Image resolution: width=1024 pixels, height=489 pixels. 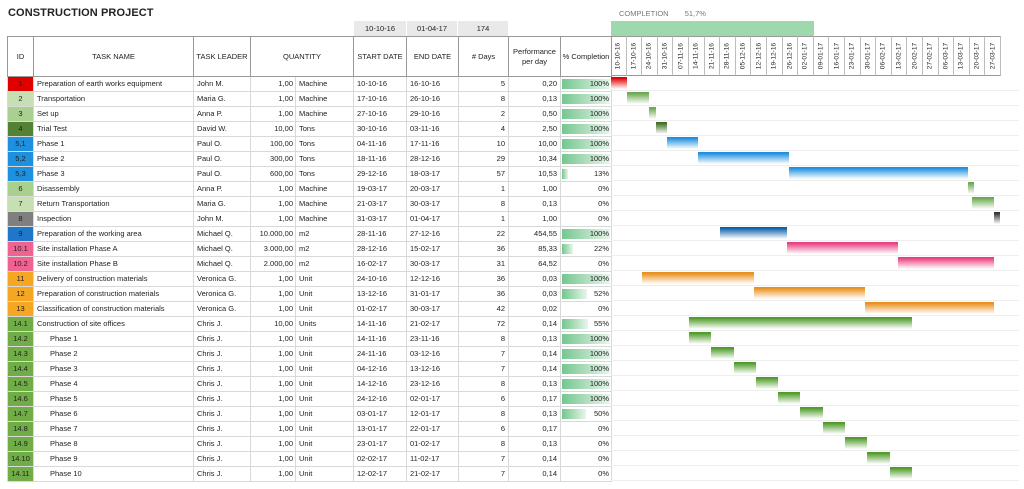 What do you see at coordinates (483, 234) in the screenshot?
I see `task-days: 22` at bounding box center [483, 234].